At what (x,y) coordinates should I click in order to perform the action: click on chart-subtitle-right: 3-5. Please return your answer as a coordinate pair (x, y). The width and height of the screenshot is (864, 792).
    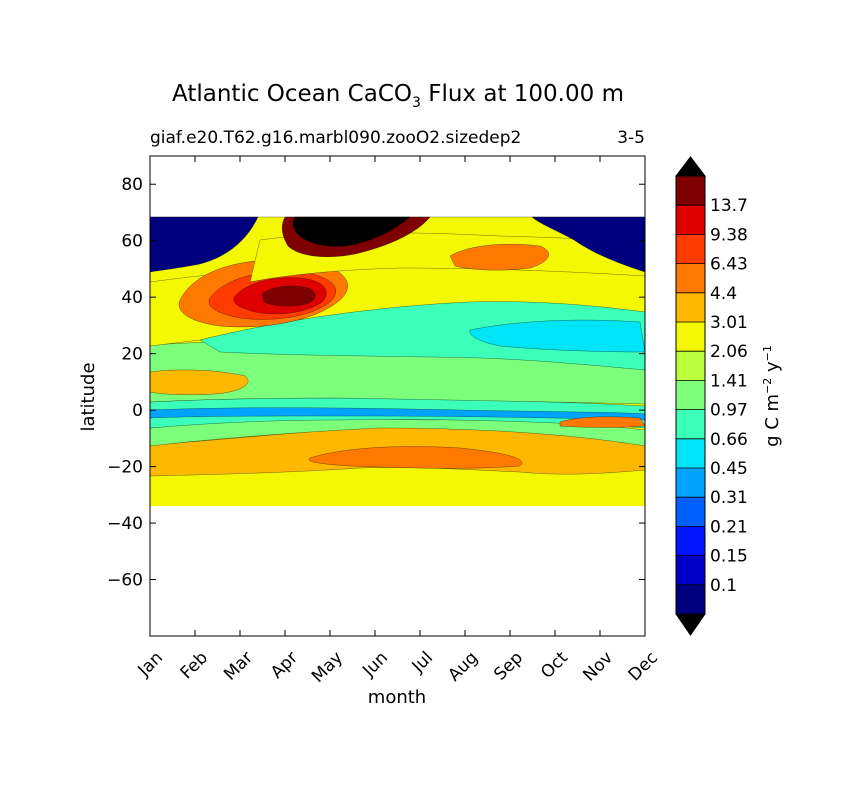
    Looking at the image, I should click on (631, 138).